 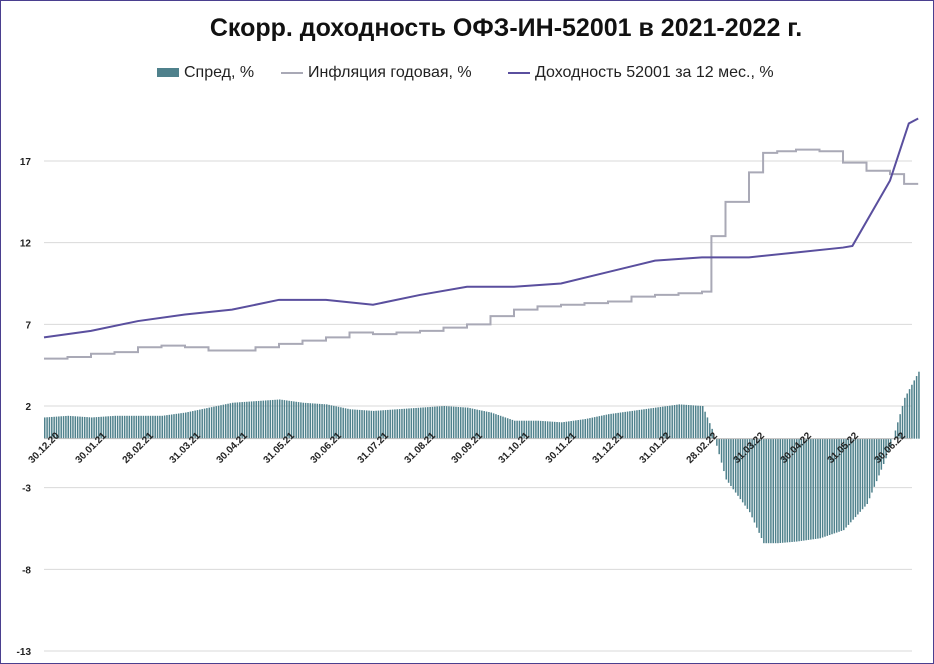 What do you see at coordinates (26, 162) in the screenshot?
I see `y-tick-label: 17` at bounding box center [26, 162].